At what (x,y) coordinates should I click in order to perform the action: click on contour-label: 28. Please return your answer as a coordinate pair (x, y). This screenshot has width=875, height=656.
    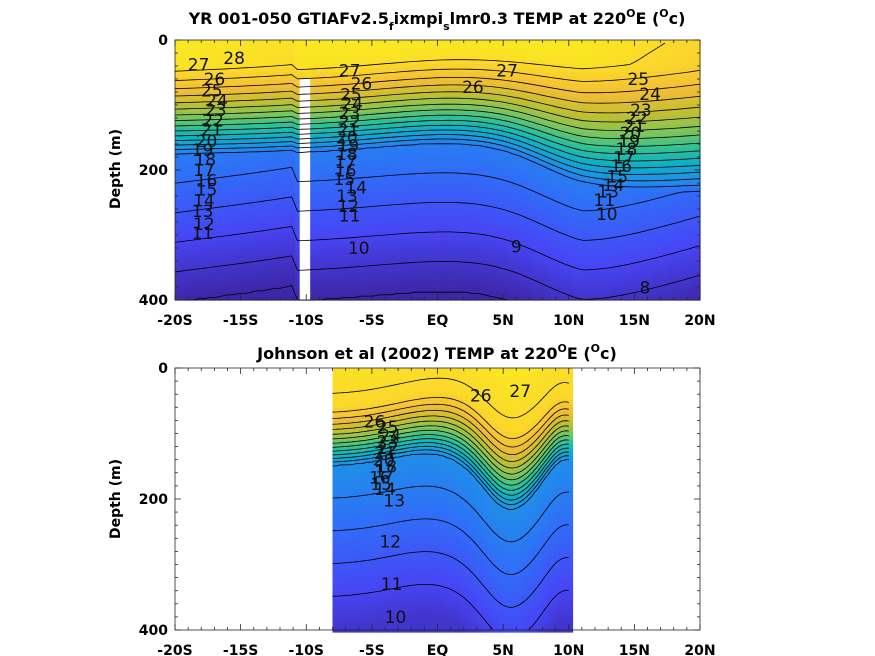
    Looking at the image, I should click on (234, 59).